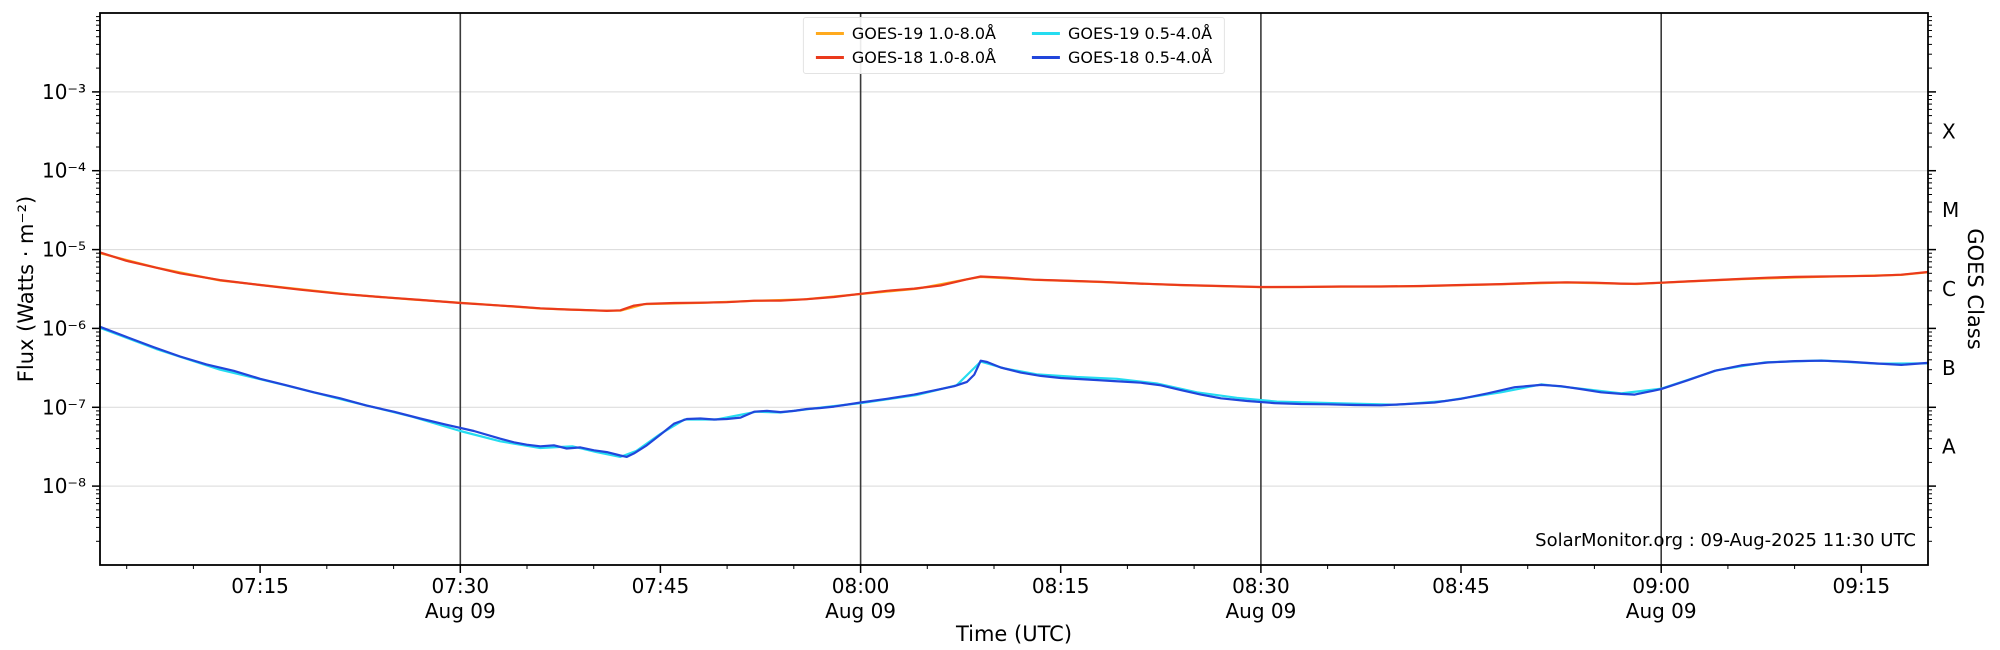  I want to click on legend-entry-goes18-long: GOES-18 1.0-8.0Å, so click(905, 57).